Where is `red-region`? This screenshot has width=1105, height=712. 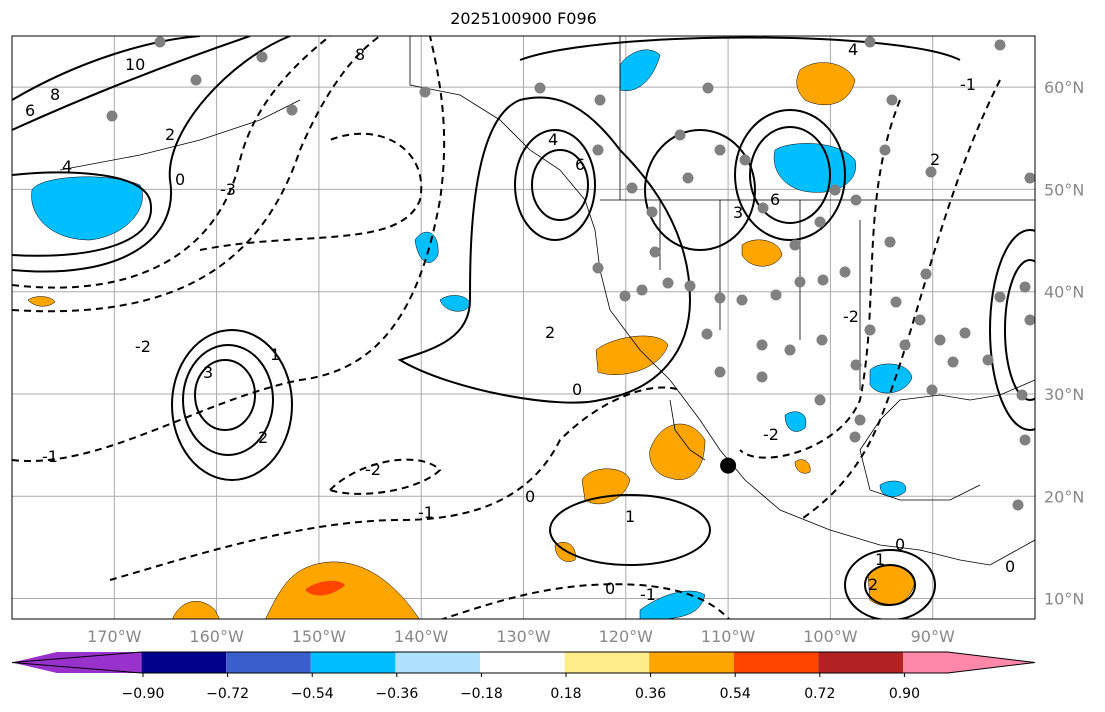
red-region is located at coordinates (325, 588).